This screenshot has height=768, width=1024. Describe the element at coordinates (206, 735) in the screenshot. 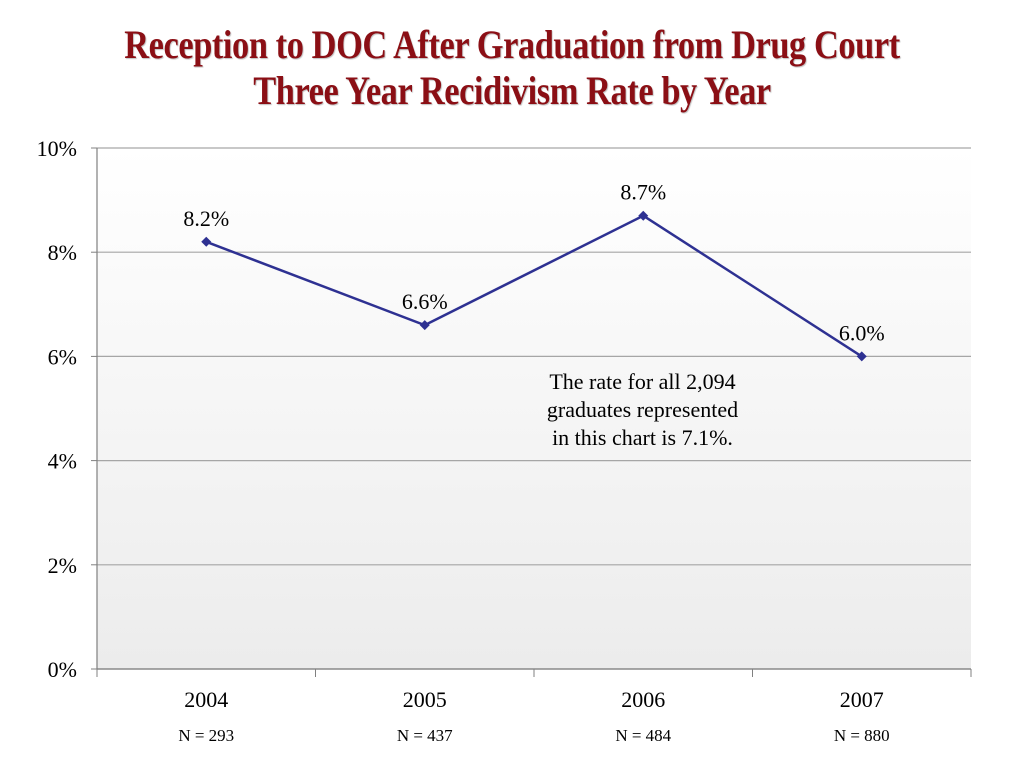

I see `x-tick-sublabel: N = 293` at that location.